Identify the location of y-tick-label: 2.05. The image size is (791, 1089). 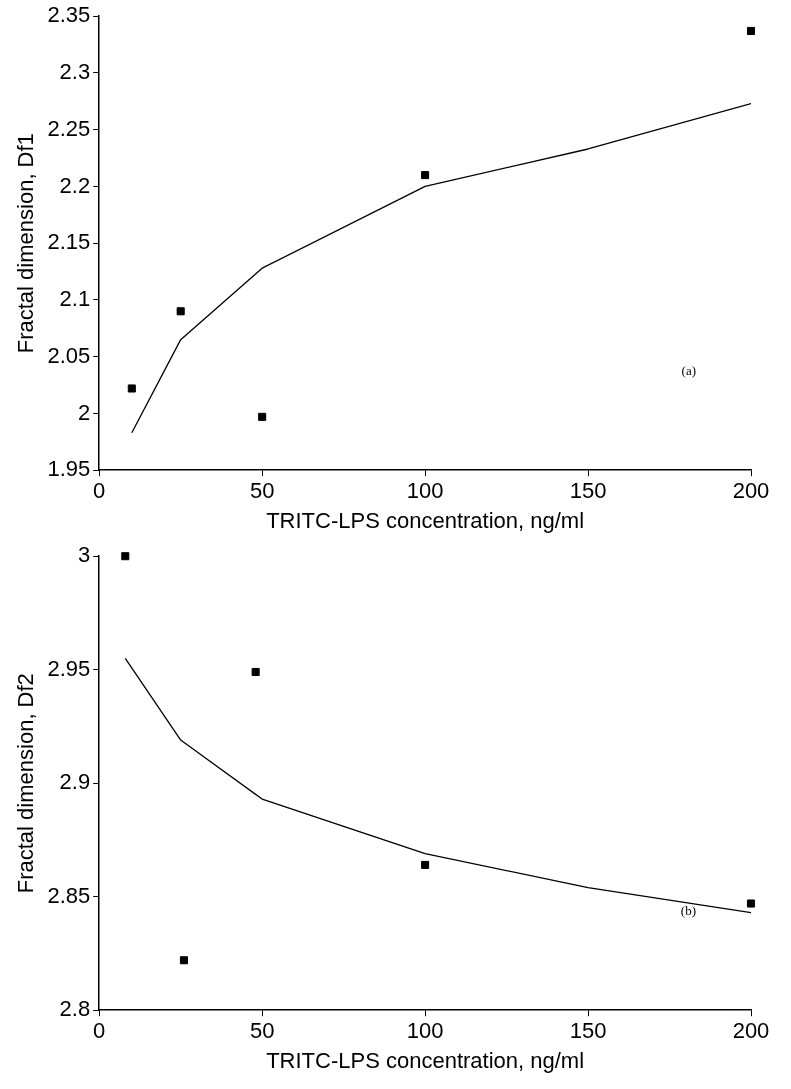
(69, 355).